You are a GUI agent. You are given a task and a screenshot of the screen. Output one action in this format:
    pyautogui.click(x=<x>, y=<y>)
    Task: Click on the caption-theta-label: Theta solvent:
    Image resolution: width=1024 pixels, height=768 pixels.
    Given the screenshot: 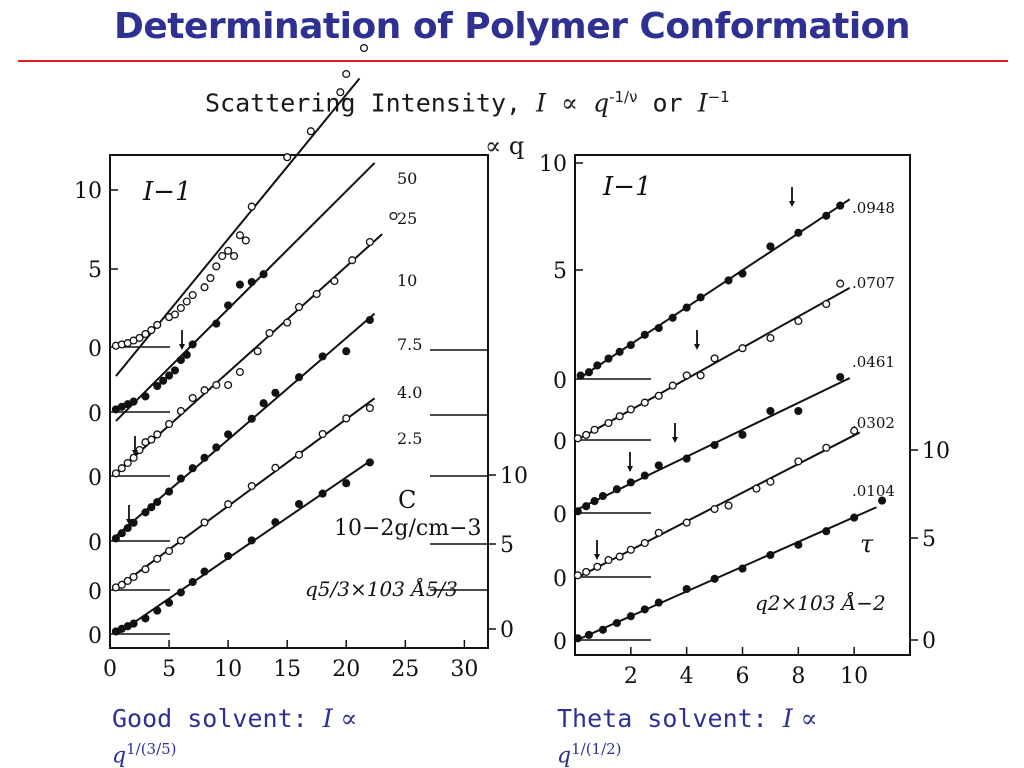 What is the action you would take?
    pyautogui.click(x=662, y=718)
    